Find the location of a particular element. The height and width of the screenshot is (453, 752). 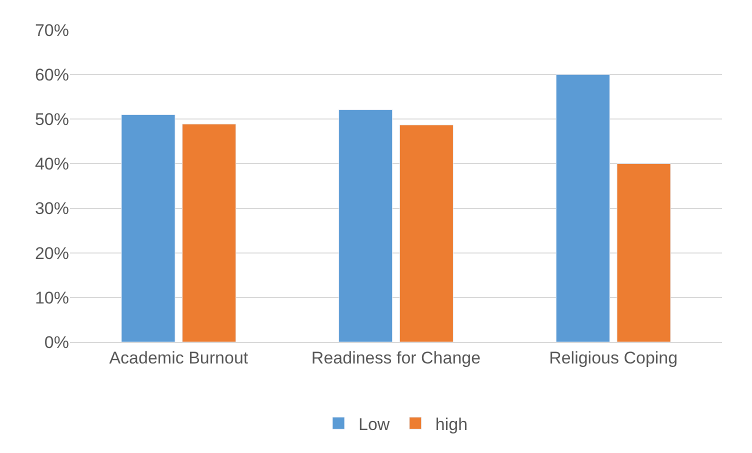

y-tick-label: 60% is located at coordinates (51, 75).